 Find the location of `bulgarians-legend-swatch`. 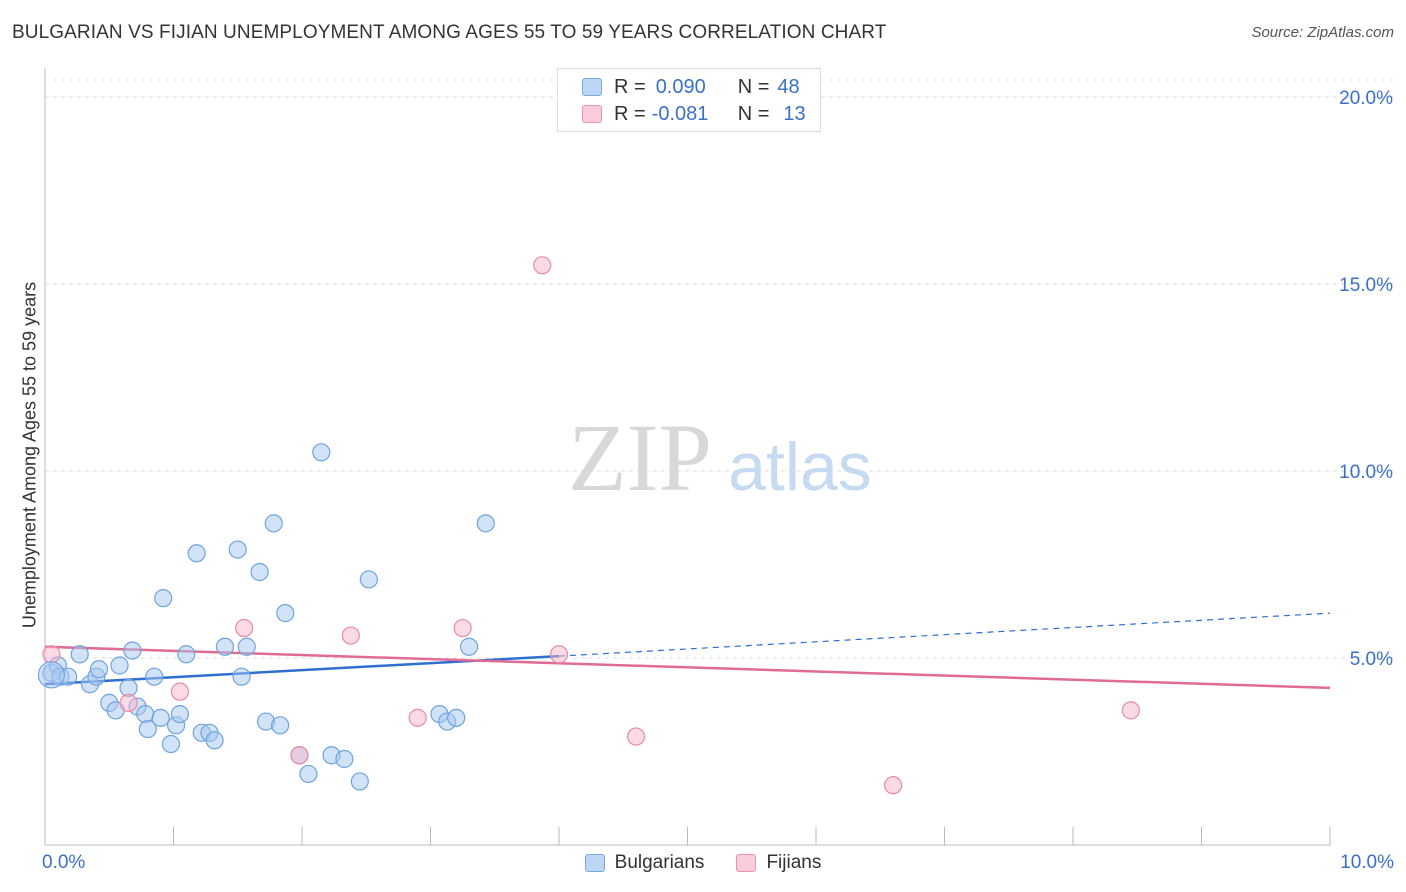

bulgarians-legend-swatch is located at coordinates (594, 863).